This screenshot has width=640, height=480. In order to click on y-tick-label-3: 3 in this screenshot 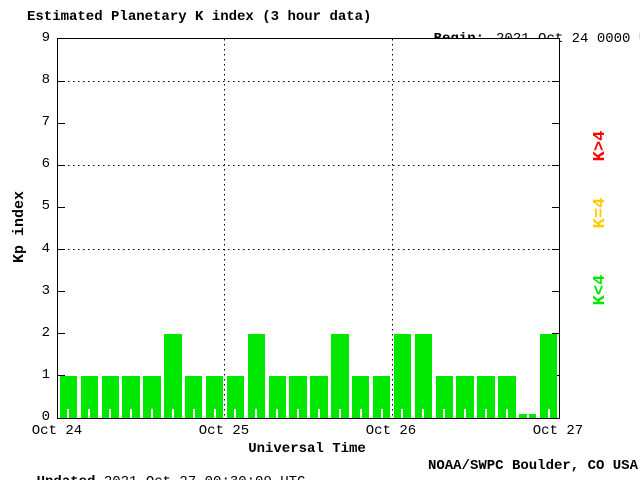, I will do `click(45, 290)`.